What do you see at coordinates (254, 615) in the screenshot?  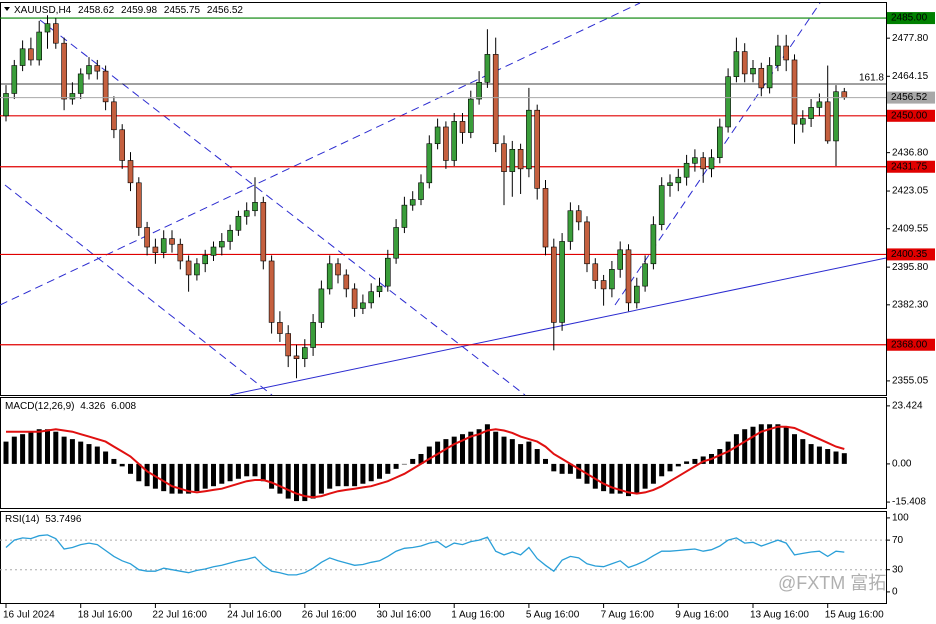 I see `x-tick-label: 24 Jul 16:00` at bounding box center [254, 615].